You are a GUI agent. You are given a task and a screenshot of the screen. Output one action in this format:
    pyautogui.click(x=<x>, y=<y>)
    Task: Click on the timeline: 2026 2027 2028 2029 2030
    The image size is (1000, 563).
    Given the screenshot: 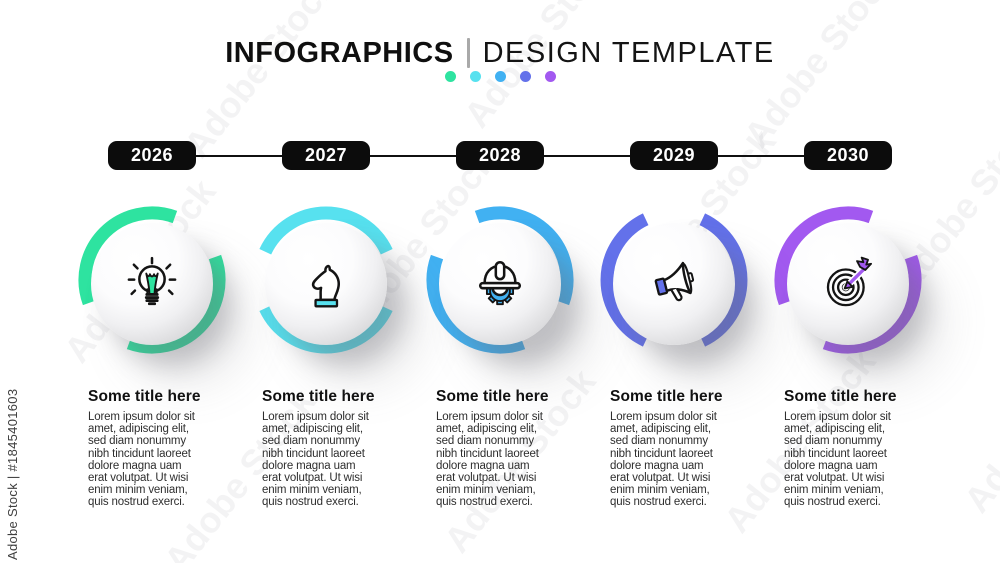 What is the action you would take?
    pyautogui.click(x=500, y=156)
    